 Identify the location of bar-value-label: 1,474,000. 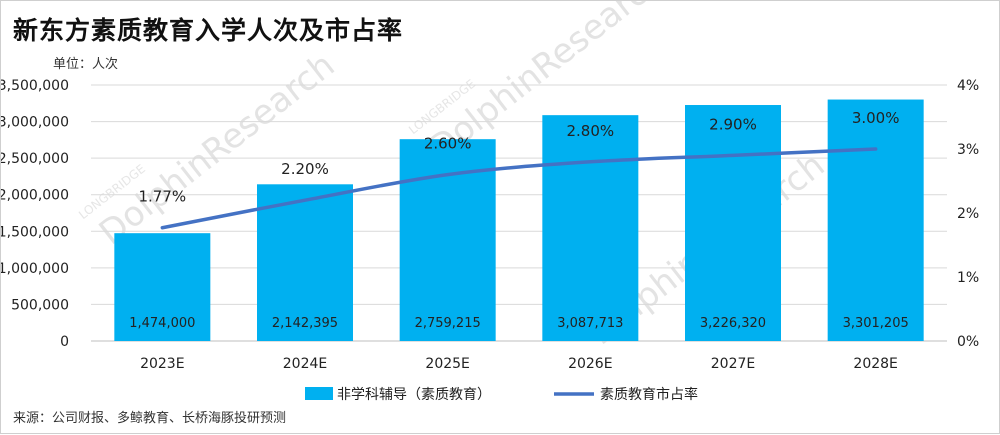
(162, 323).